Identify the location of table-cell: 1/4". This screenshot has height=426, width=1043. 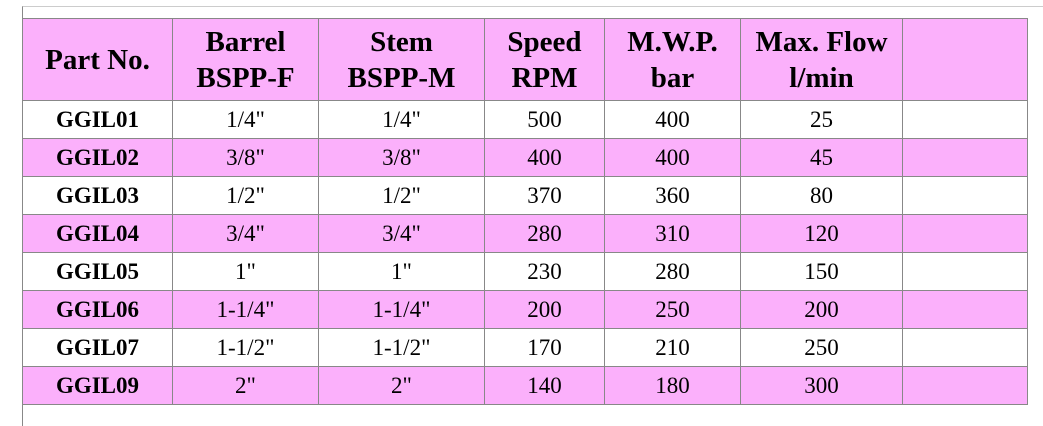
(245, 119).